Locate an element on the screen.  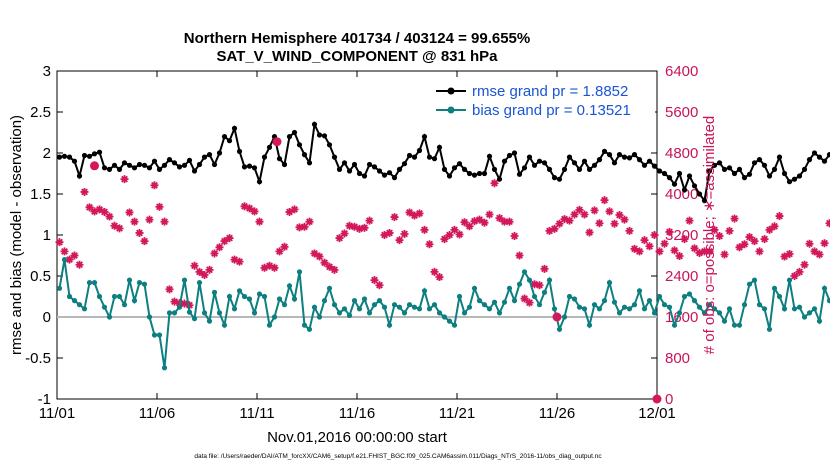
y-left-tick-label: 0.5 is located at coordinates (40, 276).